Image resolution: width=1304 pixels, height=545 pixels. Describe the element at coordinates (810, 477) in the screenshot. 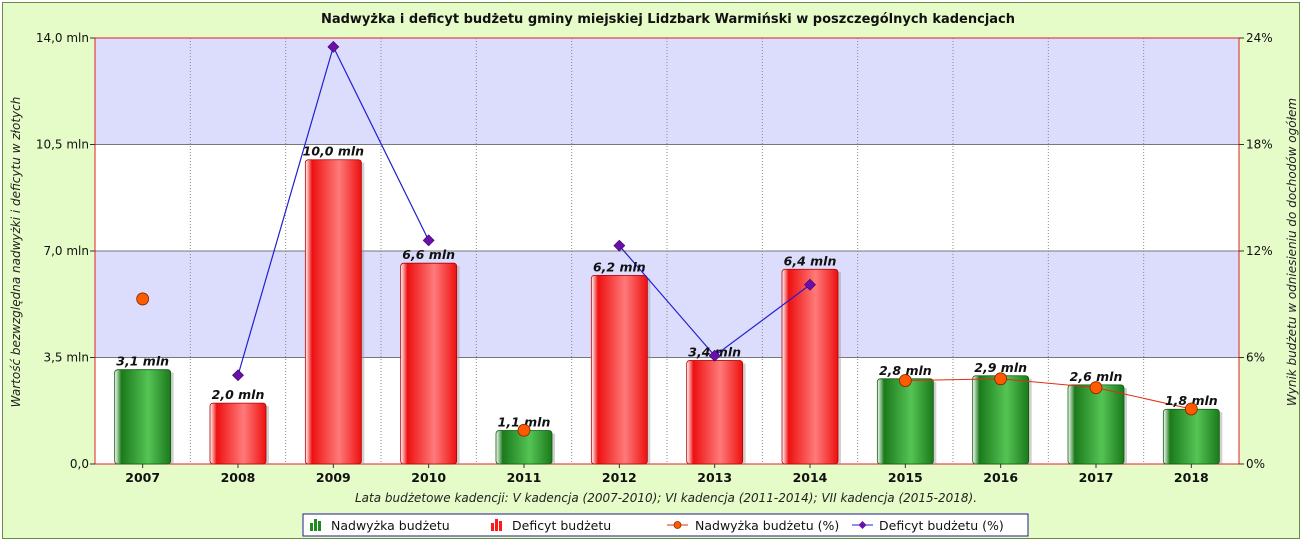

I see `x-axis-tick-label: 2014` at that location.